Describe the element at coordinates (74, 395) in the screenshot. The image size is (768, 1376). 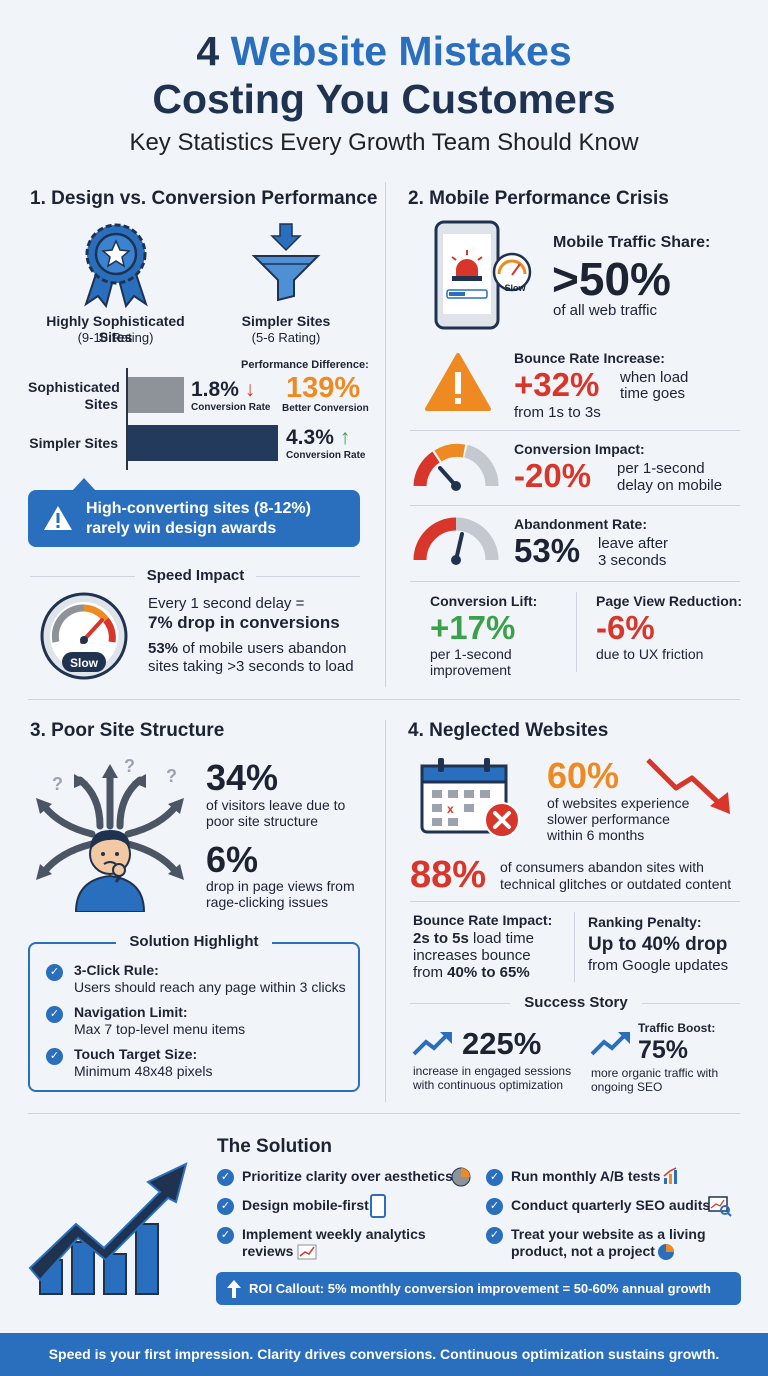
I see `bar1-label: Sophisticated Sites` at that location.